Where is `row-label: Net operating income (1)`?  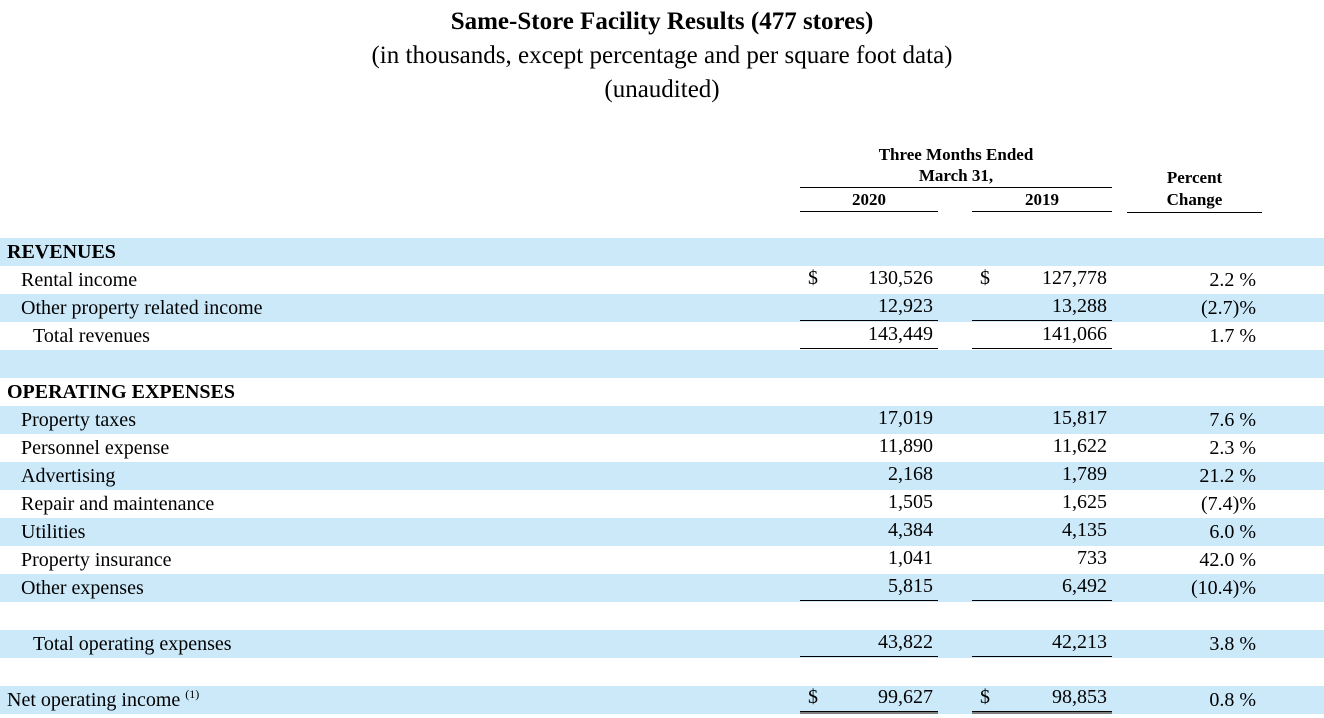
row-label: Net operating income (1) is located at coordinates (400, 700).